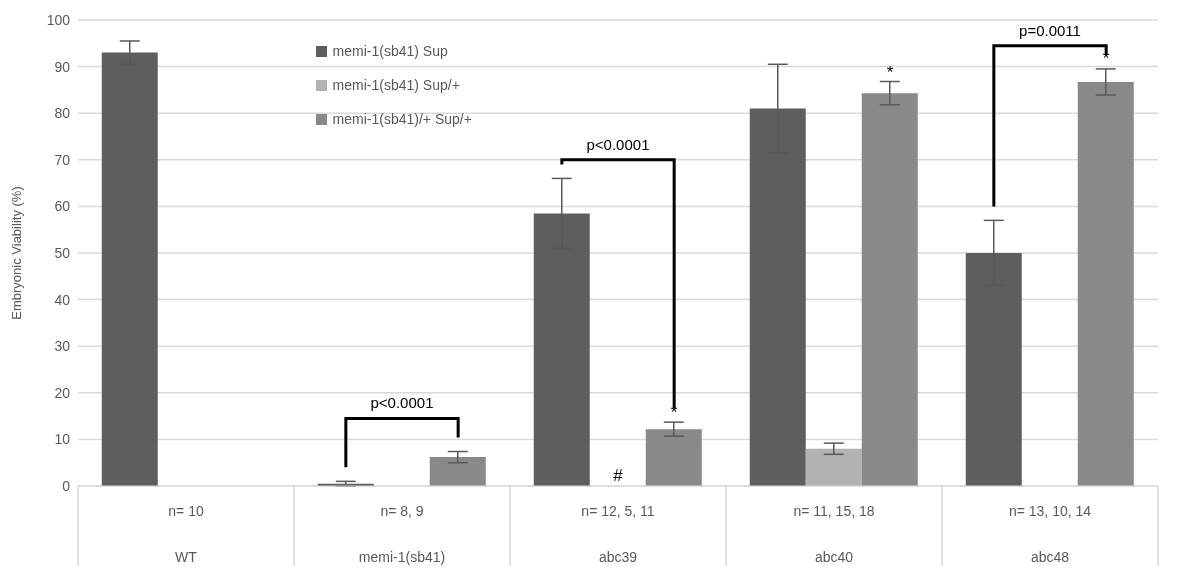 The height and width of the screenshot is (574, 1186). Describe the element at coordinates (834, 534) in the screenshot. I see `category-label: n= 11, 15, 18 abc40` at that location.